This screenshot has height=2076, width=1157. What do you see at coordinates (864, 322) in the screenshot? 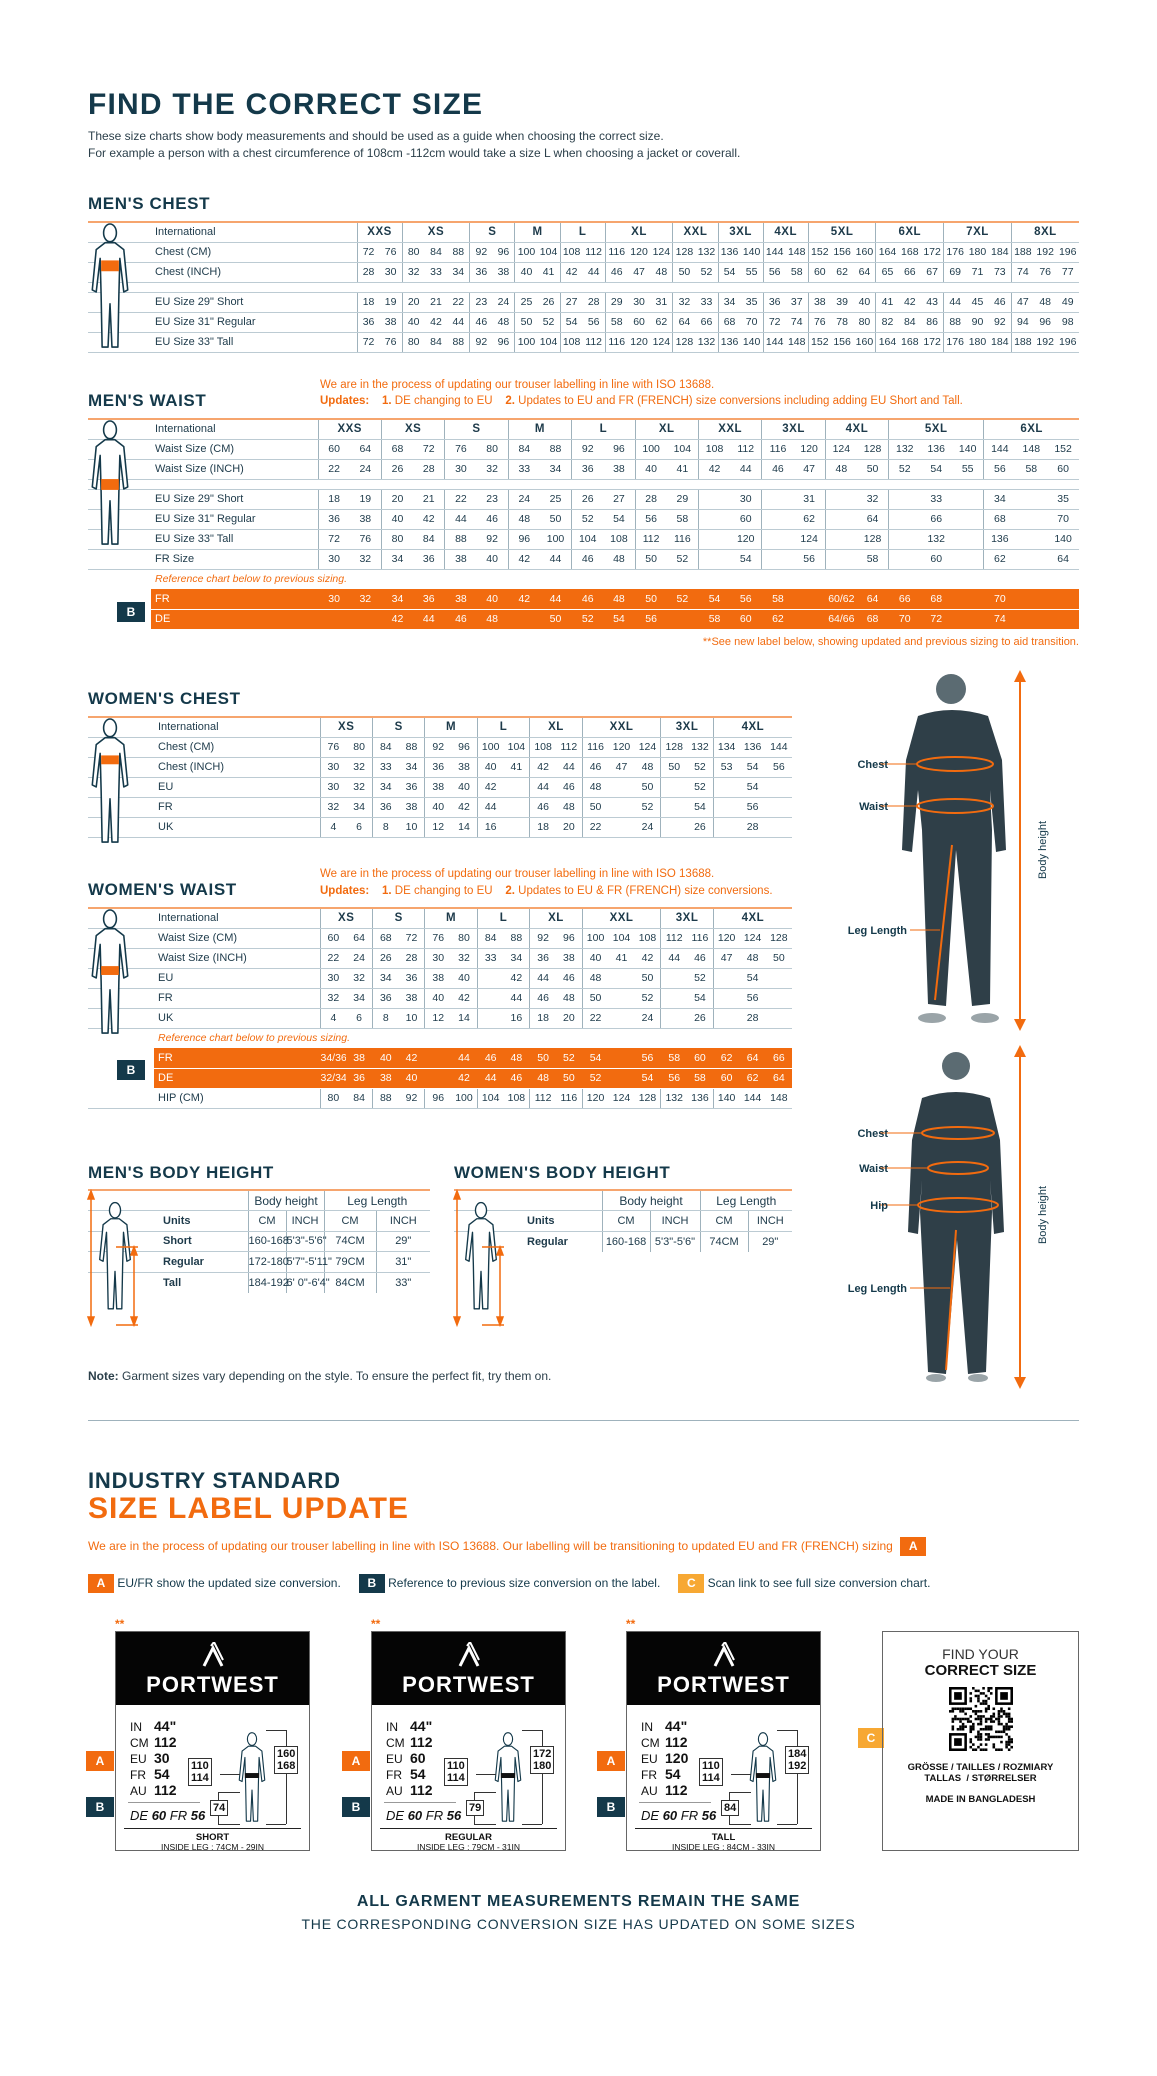
I see `value-cell: 80` at bounding box center [864, 322].